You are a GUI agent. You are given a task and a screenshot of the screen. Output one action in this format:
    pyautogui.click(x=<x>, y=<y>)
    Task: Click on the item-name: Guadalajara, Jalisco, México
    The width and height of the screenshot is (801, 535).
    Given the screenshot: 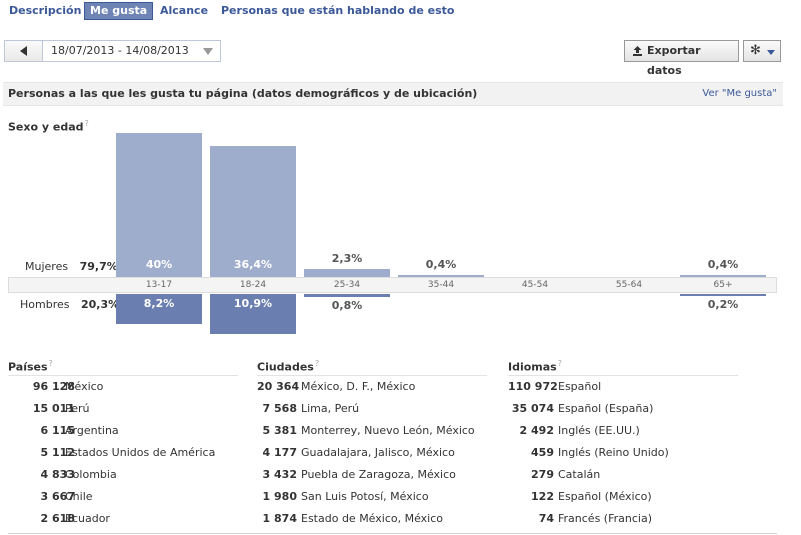 What is the action you would take?
    pyautogui.click(x=378, y=452)
    